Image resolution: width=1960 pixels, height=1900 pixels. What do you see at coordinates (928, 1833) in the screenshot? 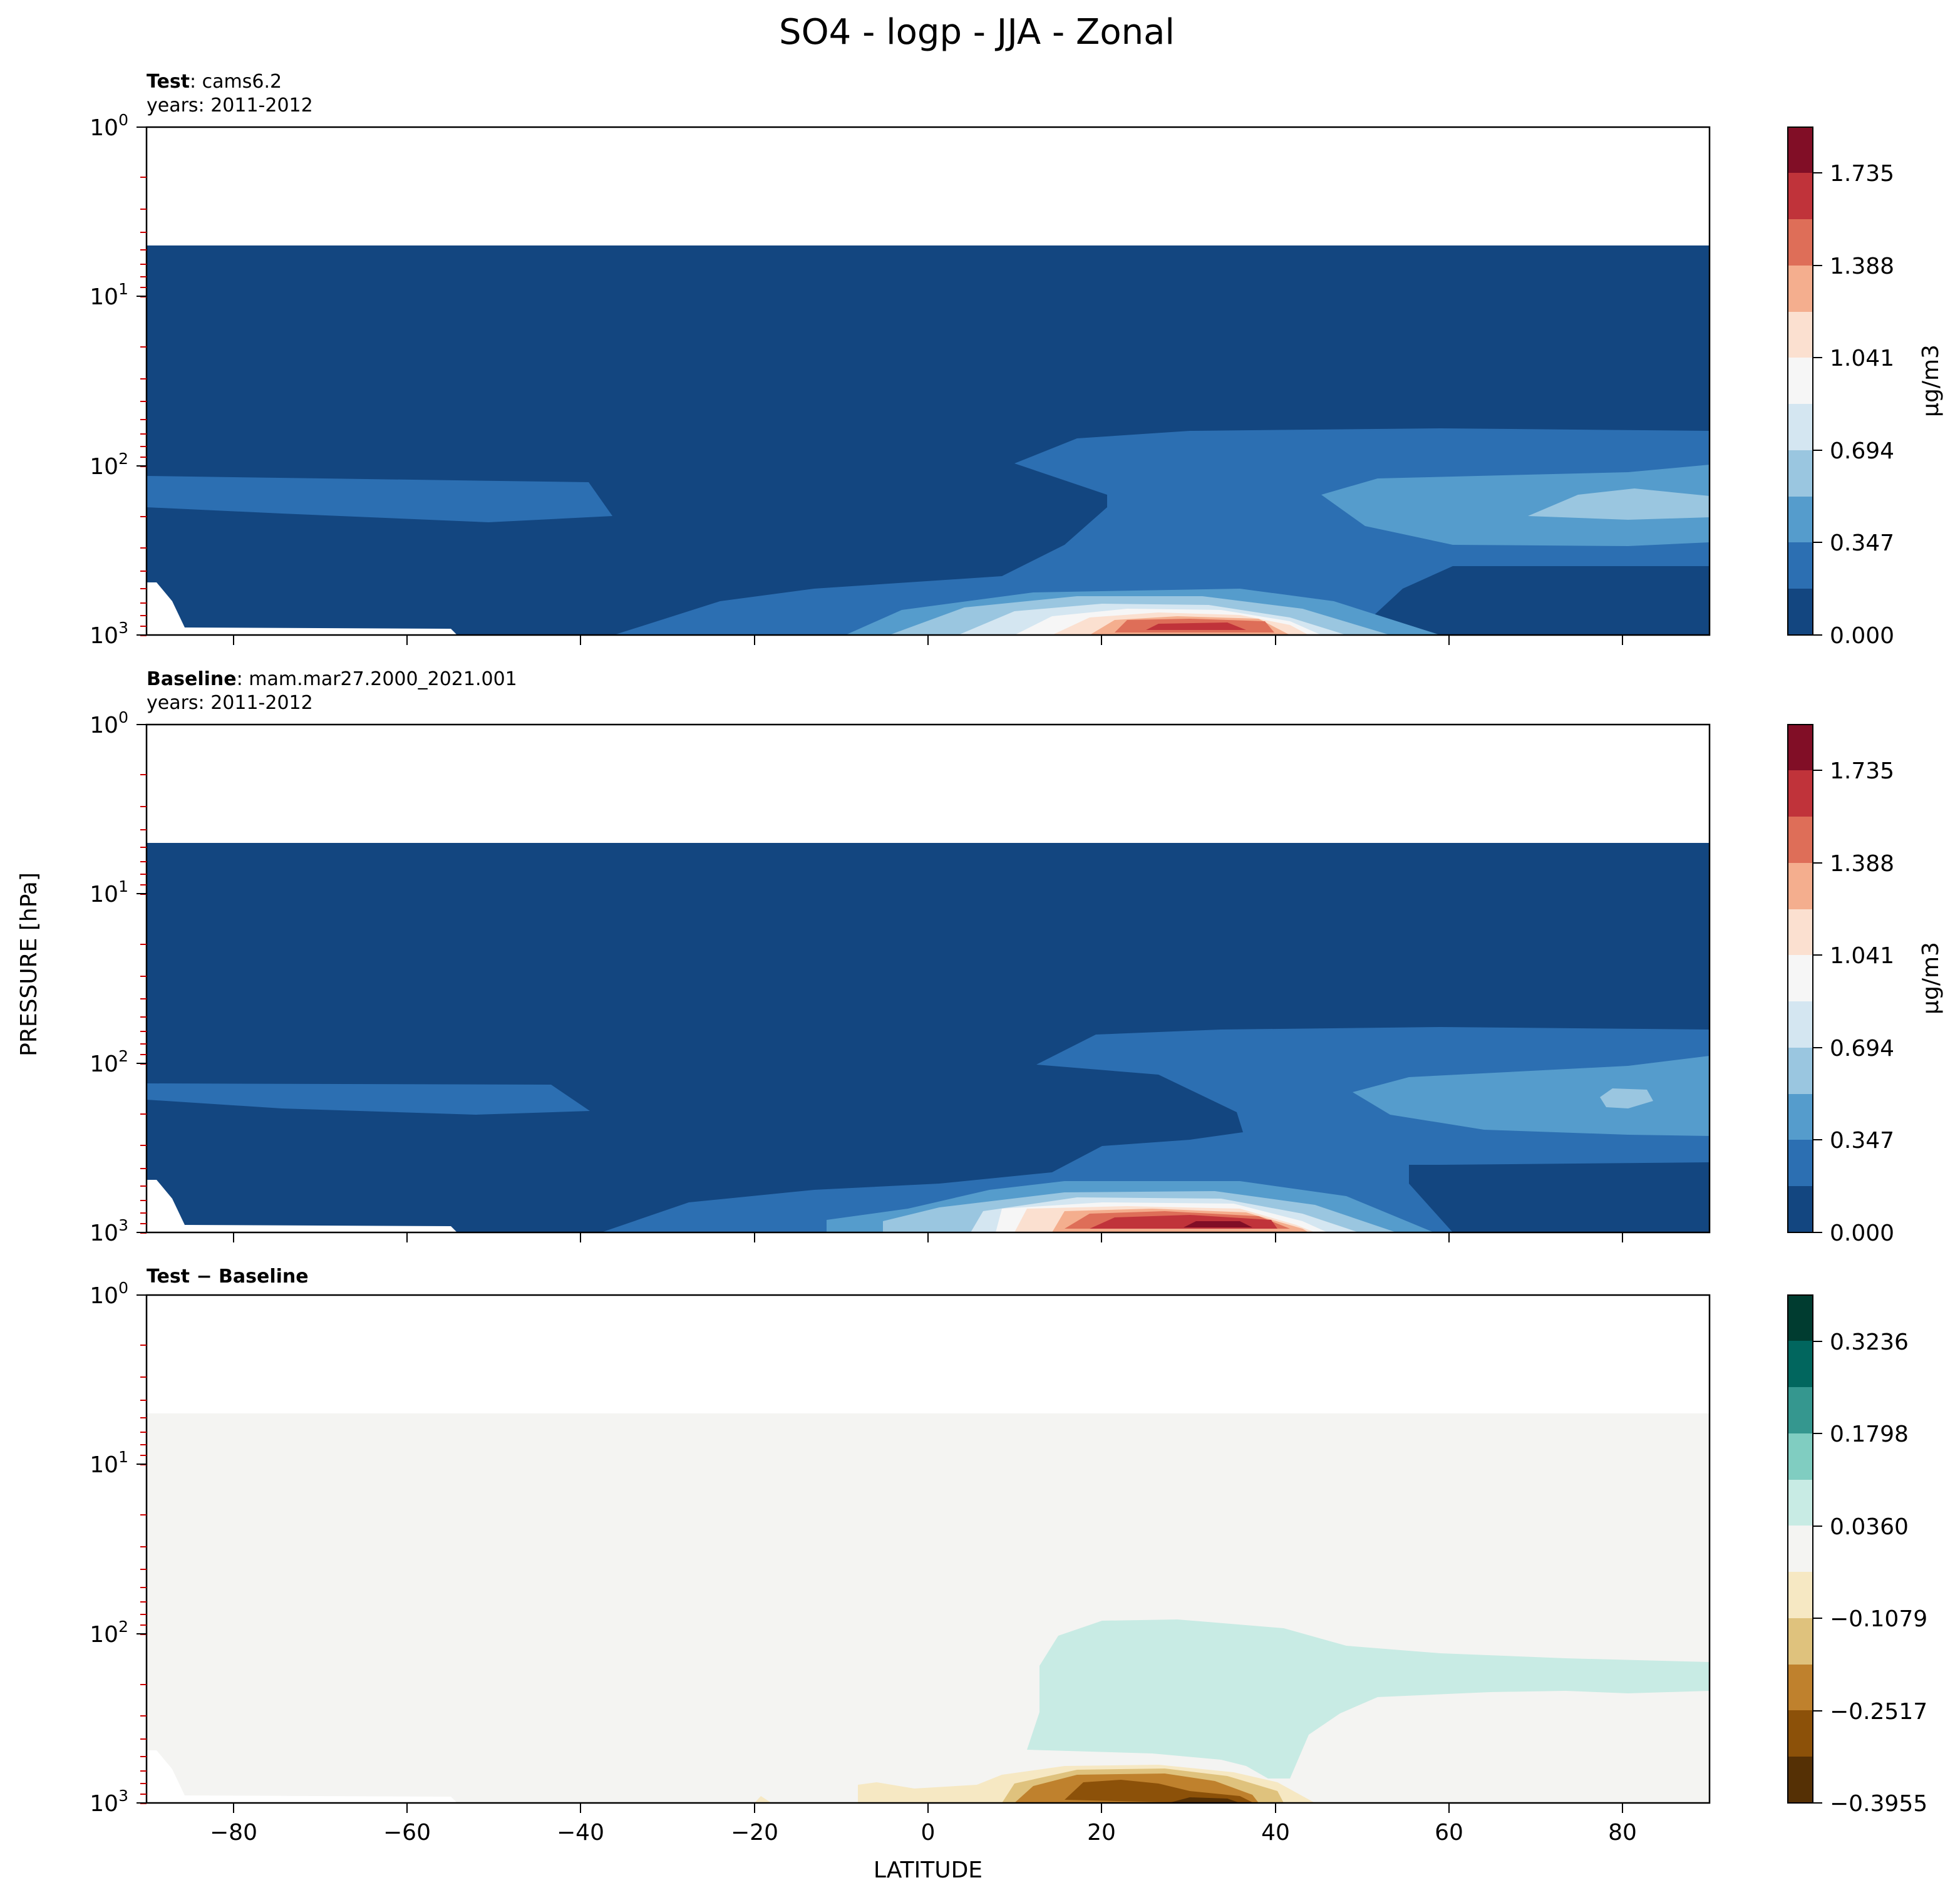
I see `xtick-label-0: 0` at bounding box center [928, 1833].